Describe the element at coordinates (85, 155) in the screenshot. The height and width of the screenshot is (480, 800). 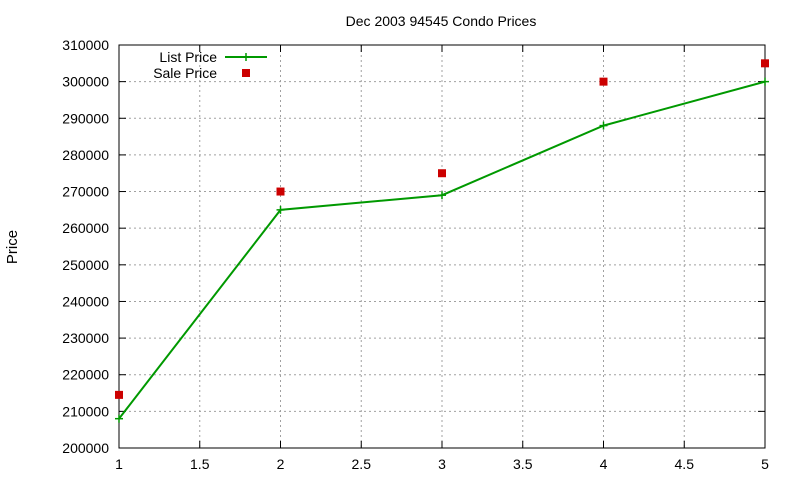
I see `y-tick-label: 280000` at that location.